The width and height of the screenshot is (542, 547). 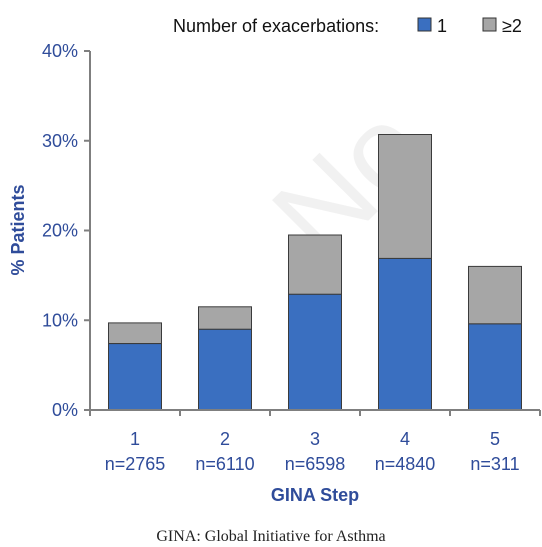 What do you see at coordinates (60, 141) in the screenshot?
I see `y-tick-label: 30%` at bounding box center [60, 141].